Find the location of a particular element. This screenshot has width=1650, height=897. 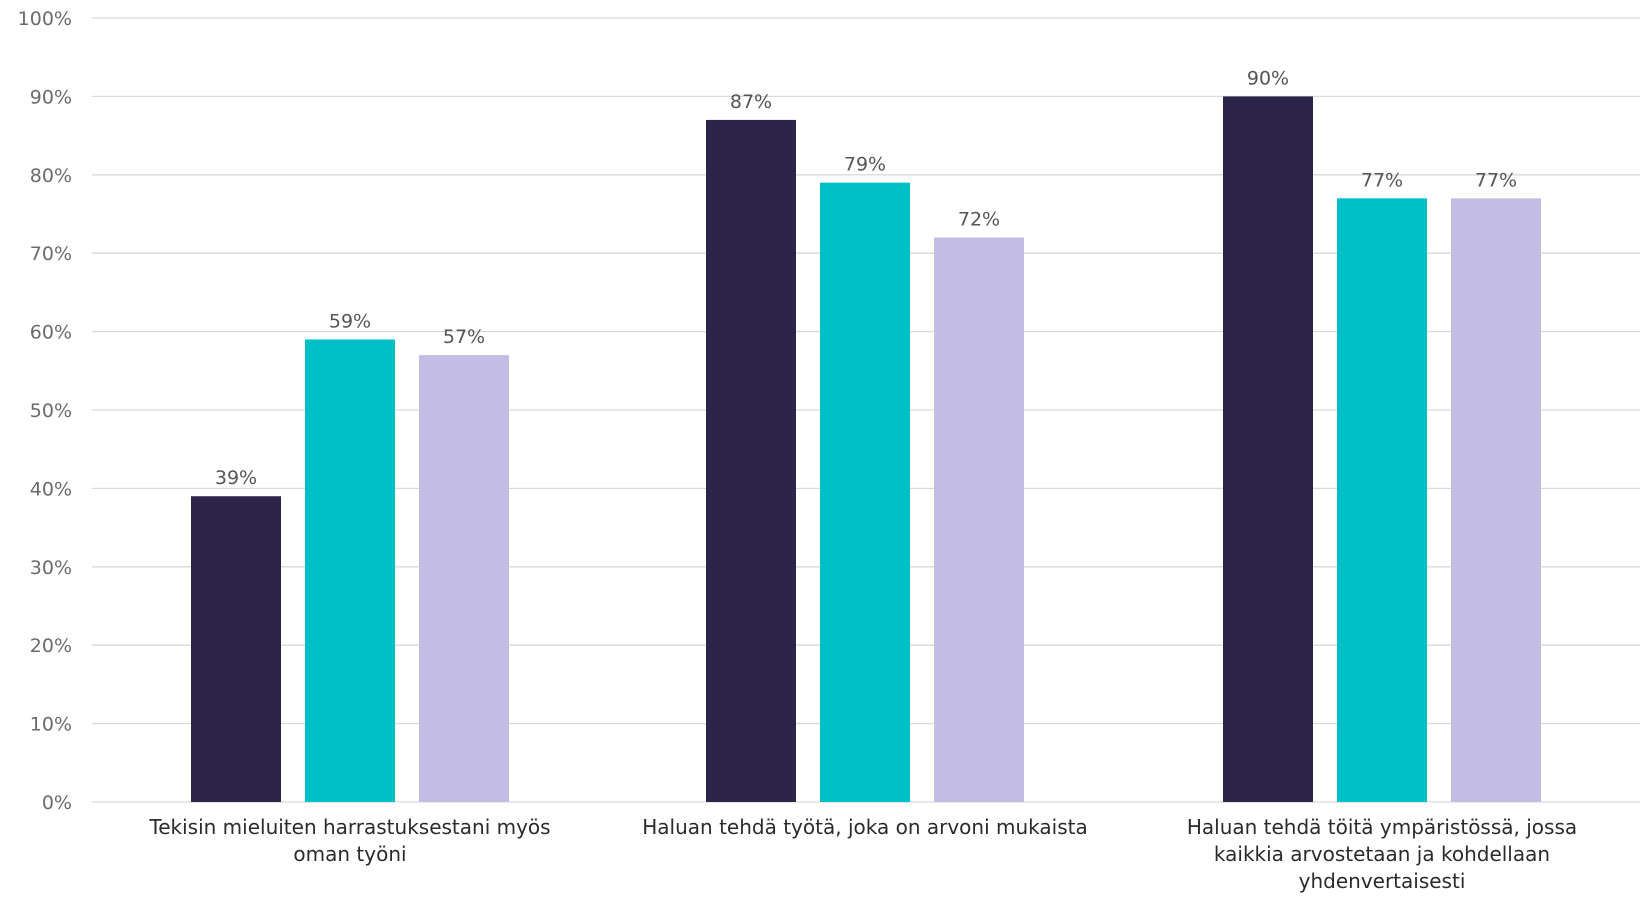

x-category-label-line: kaikkia arvostetaan ja kohdellaan is located at coordinates (1382, 854).